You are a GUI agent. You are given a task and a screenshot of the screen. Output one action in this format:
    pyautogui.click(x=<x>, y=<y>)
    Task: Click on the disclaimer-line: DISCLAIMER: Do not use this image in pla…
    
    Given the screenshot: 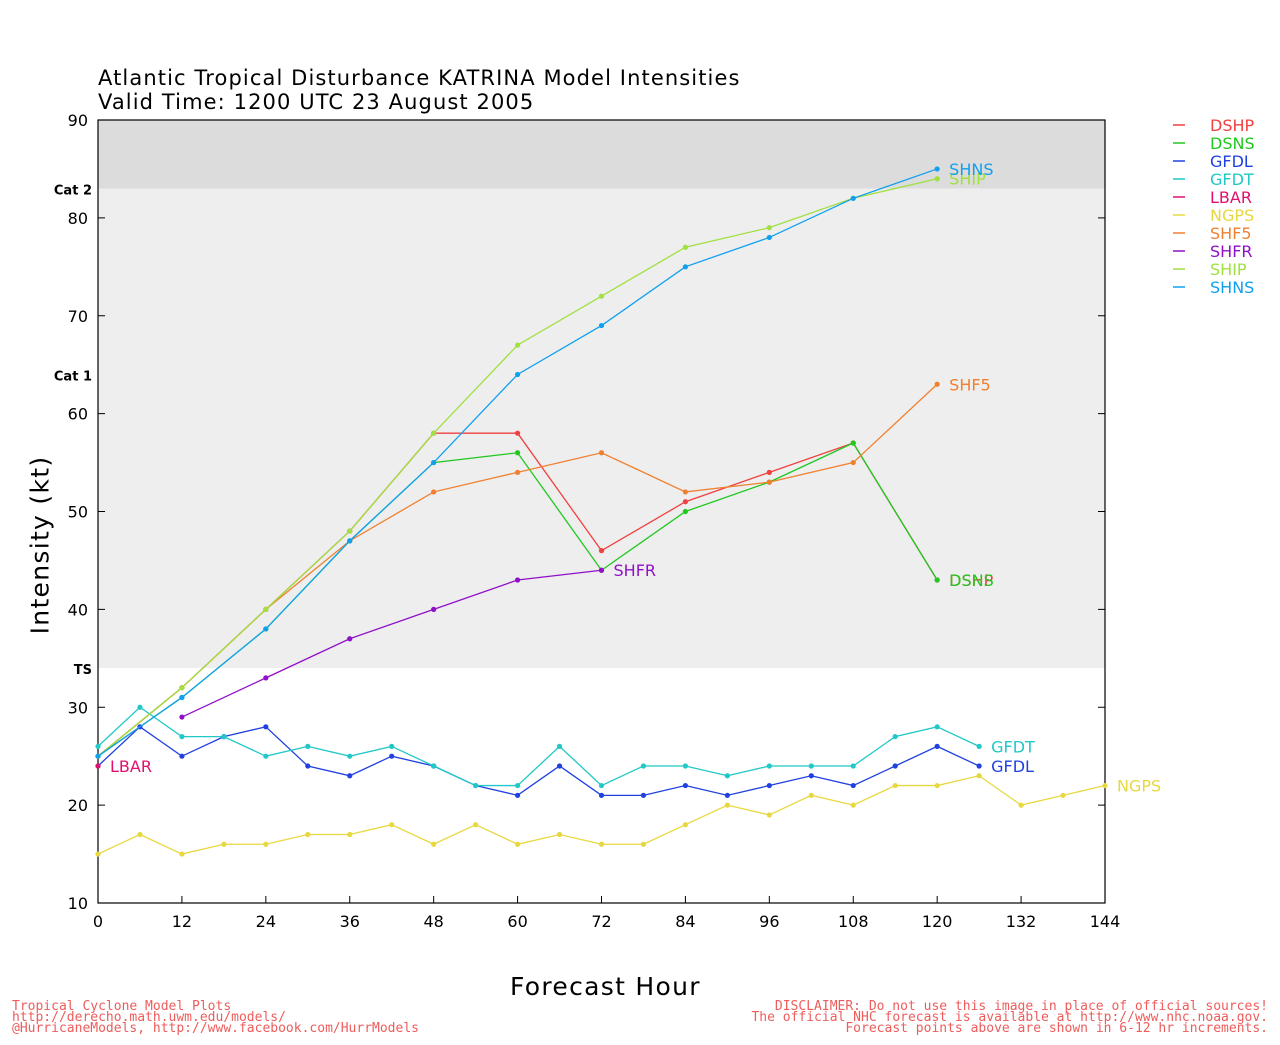 What is the action you would take?
    pyautogui.click(x=1021, y=1006)
    